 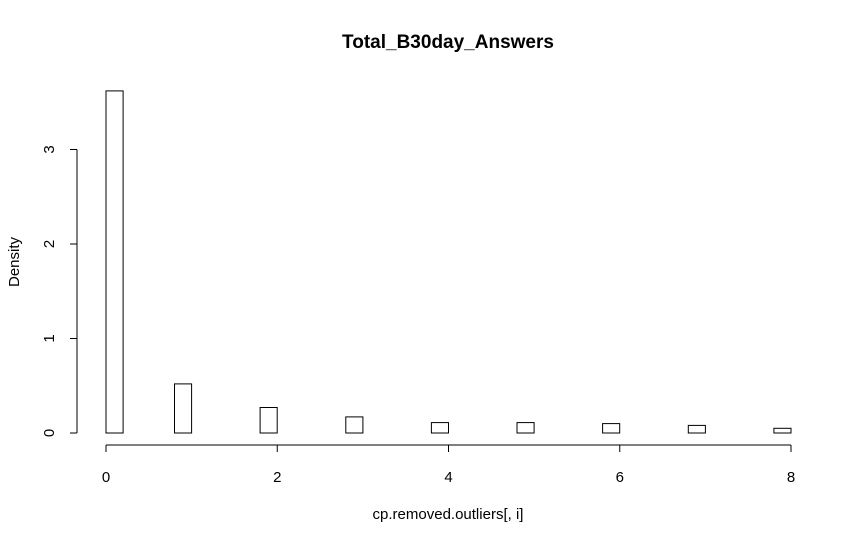 What do you see at coordinates (448, 477) in the screenshot?
I see `x-tick-label-2: 4` at bounding box center [448, 477].